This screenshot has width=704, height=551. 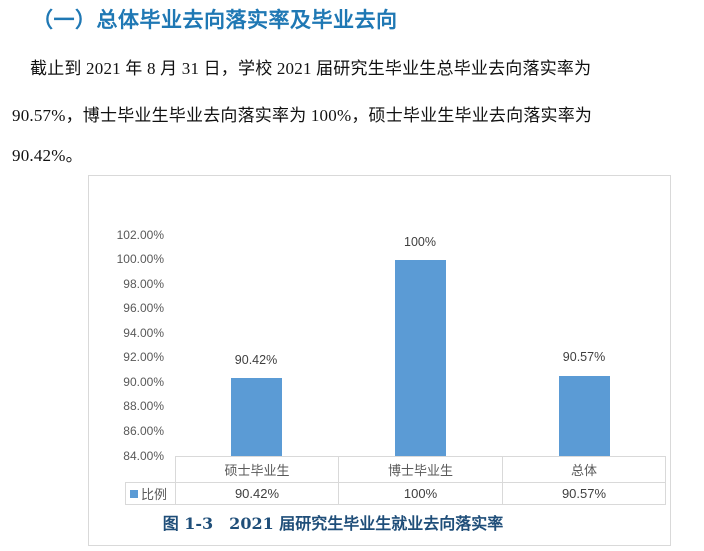 I want to click on y-tick: 92.00%, so click(x=143, y=357).